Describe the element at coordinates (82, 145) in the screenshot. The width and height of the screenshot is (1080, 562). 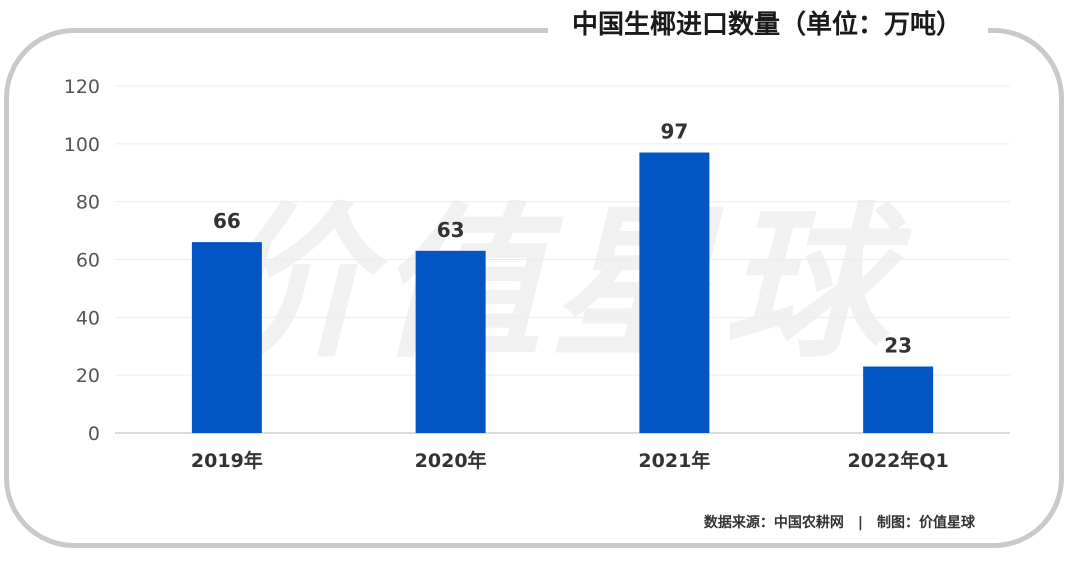
I see `y-tick-label: 100` at that location.